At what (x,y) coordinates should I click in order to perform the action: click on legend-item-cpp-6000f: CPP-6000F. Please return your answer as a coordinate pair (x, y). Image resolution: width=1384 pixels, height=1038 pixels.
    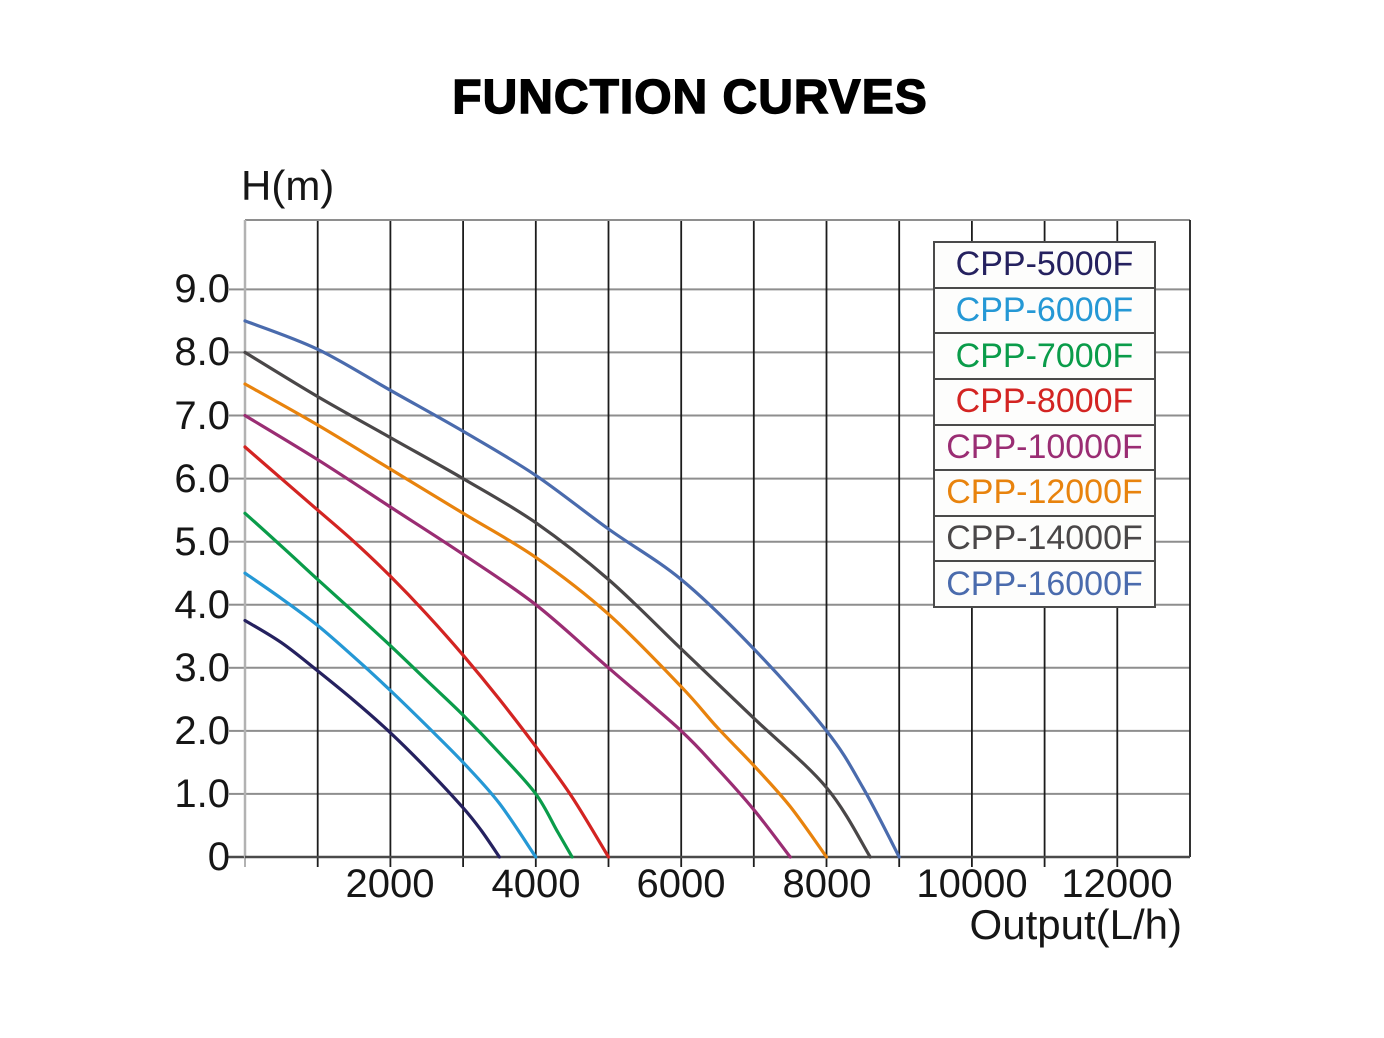
    Looking at the image, I should click on (1044, 309).